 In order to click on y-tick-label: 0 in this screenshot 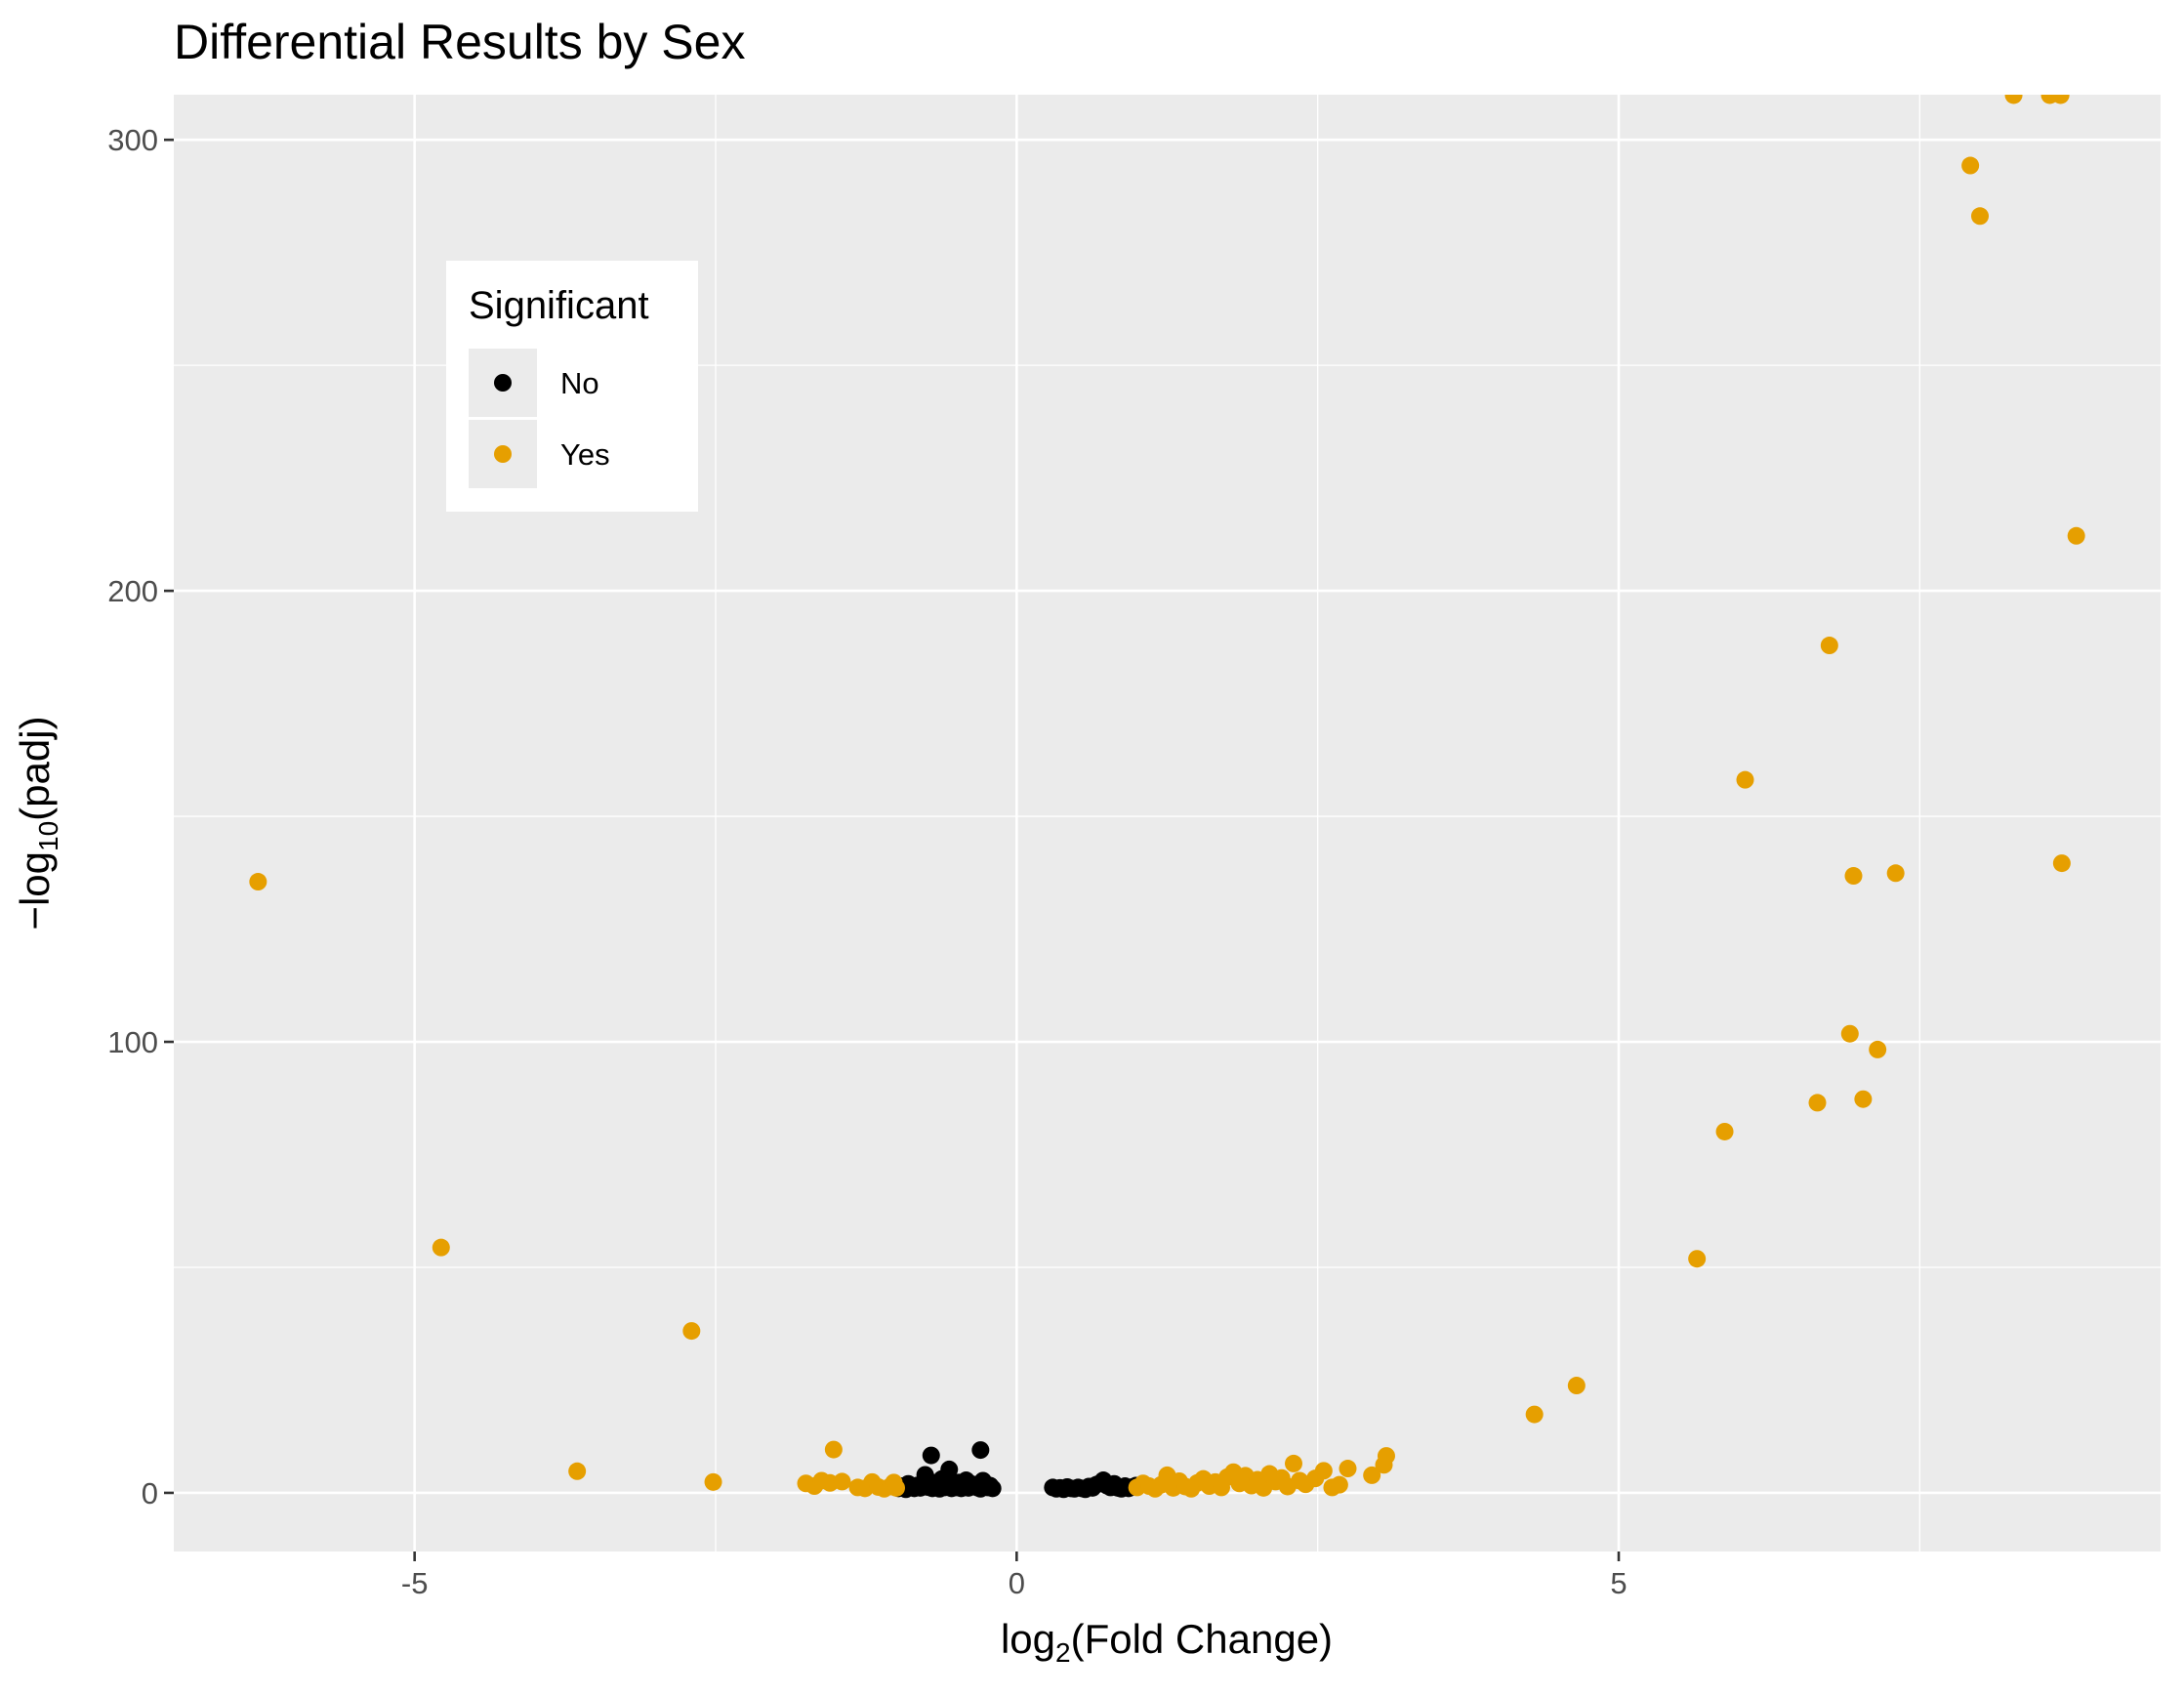, I will do `click(150, 1493)`.